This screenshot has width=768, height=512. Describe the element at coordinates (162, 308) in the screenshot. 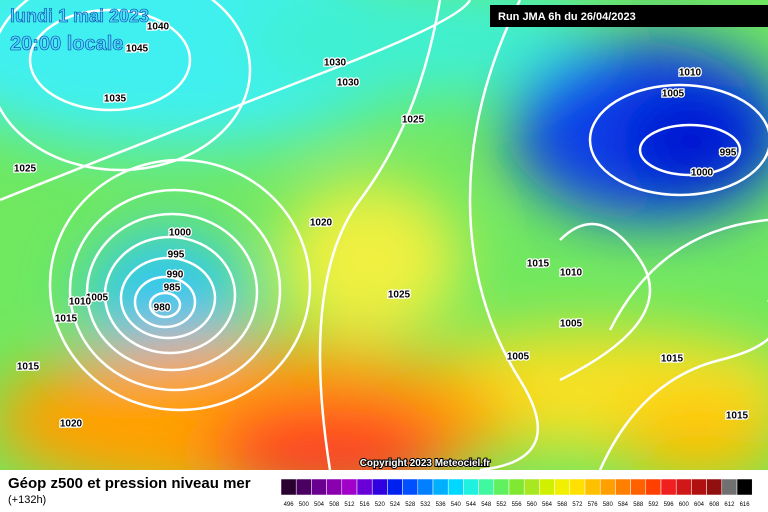

I see `isobar-label: 980` at that location.